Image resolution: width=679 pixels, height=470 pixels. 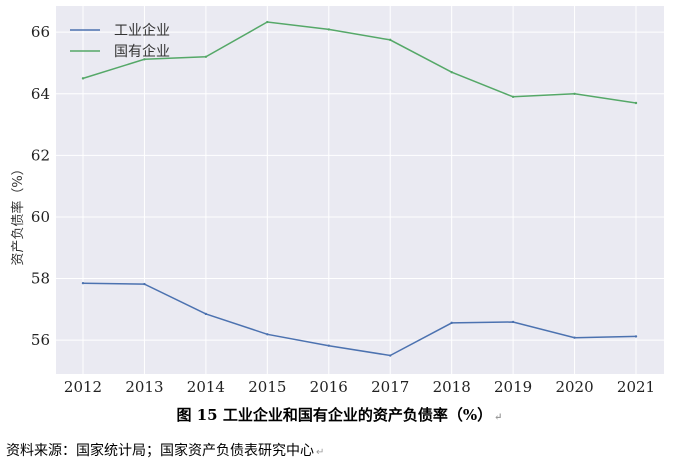 What do you see at coordinates (329, 387) in the screenshot?
I see `x-tick-label: 2016` at bounding box center [329, 387].